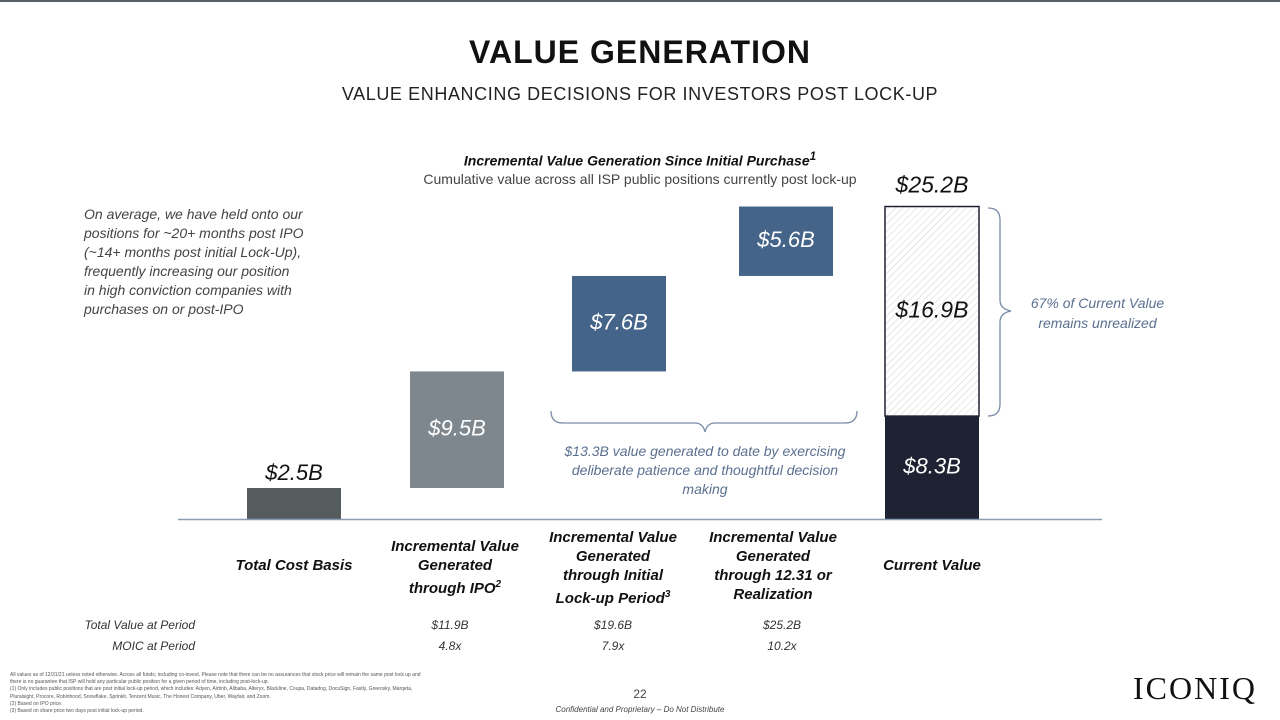  I want to click on bar-value-label: $2.5B, so click(293, 472).